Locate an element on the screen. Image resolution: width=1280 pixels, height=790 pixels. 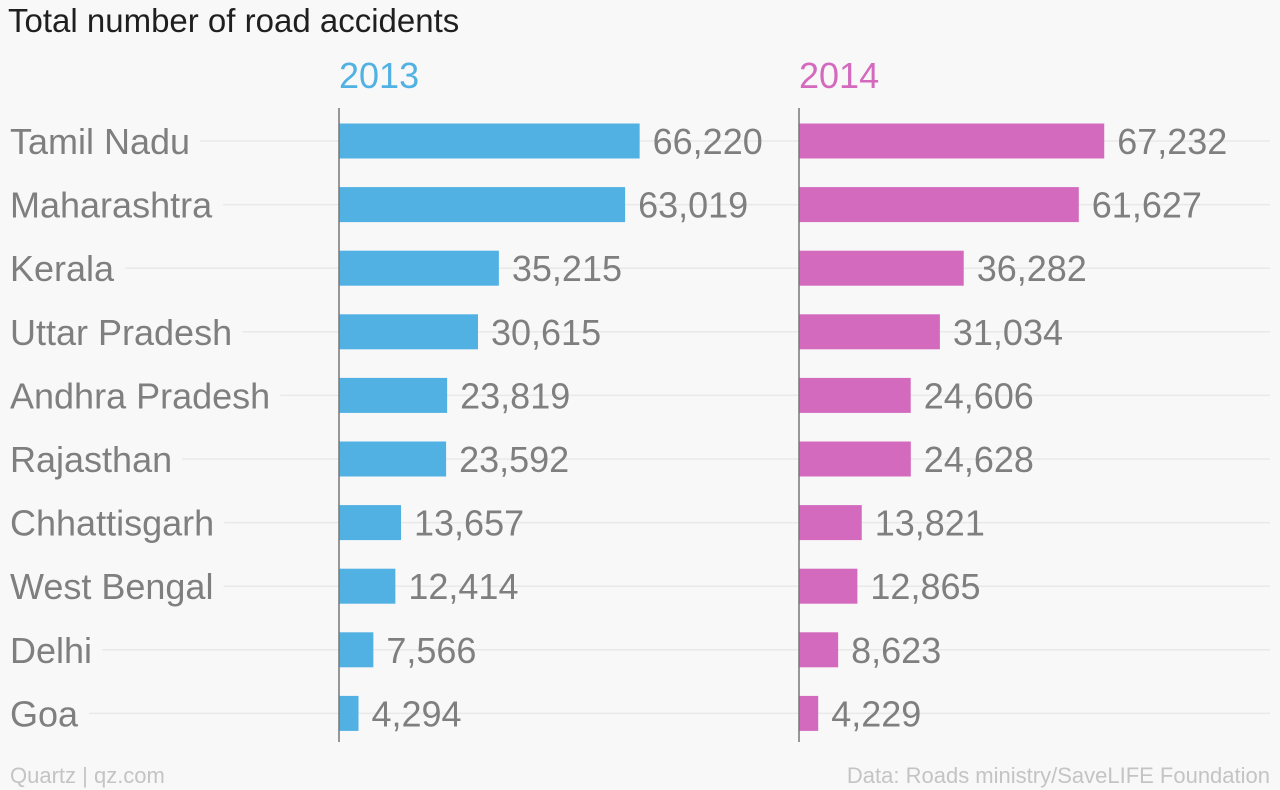
category-label: Delhi is located at coordinates (51, 650).